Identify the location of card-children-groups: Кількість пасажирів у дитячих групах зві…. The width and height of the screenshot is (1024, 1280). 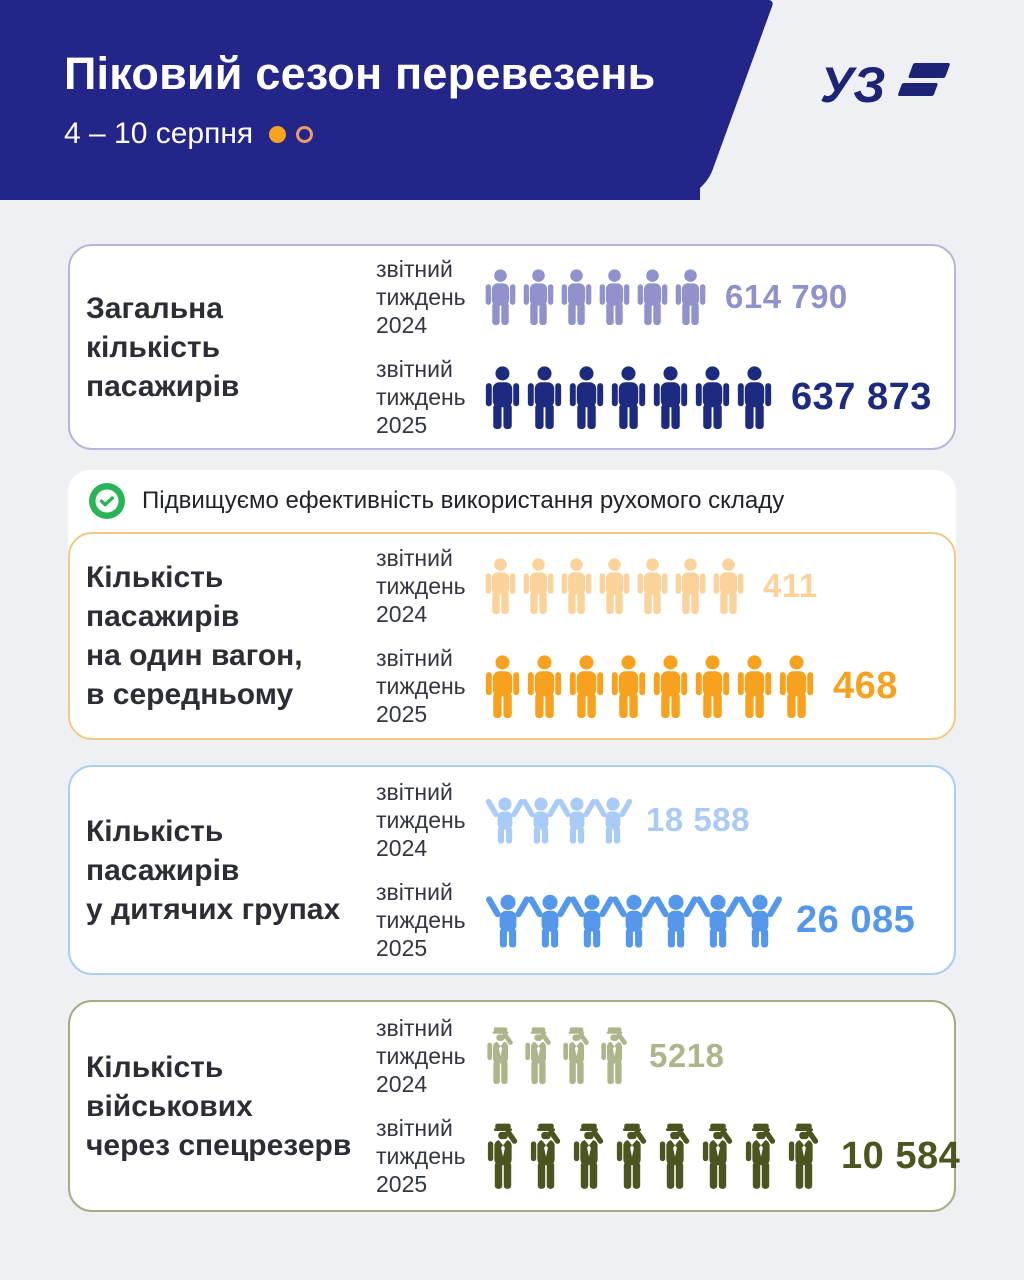
(512, 870).